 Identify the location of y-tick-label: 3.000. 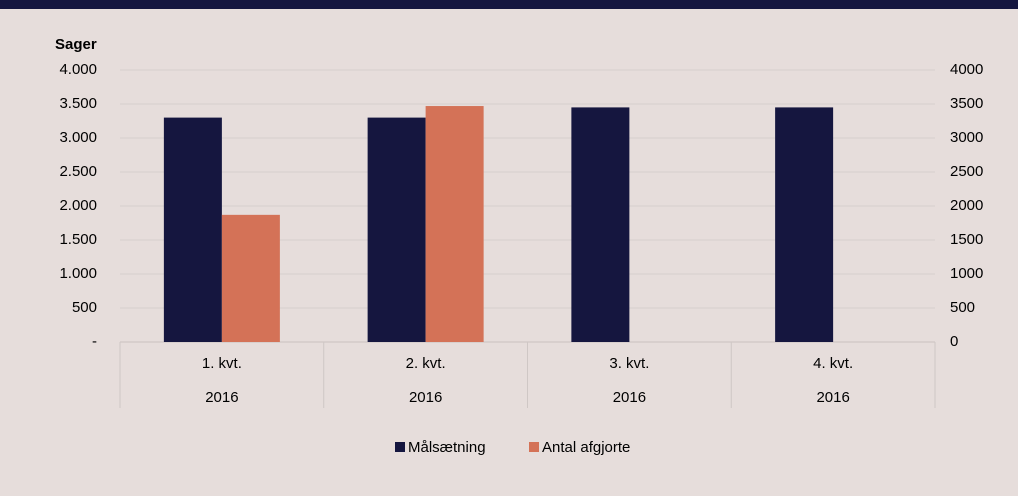
(78, 137).